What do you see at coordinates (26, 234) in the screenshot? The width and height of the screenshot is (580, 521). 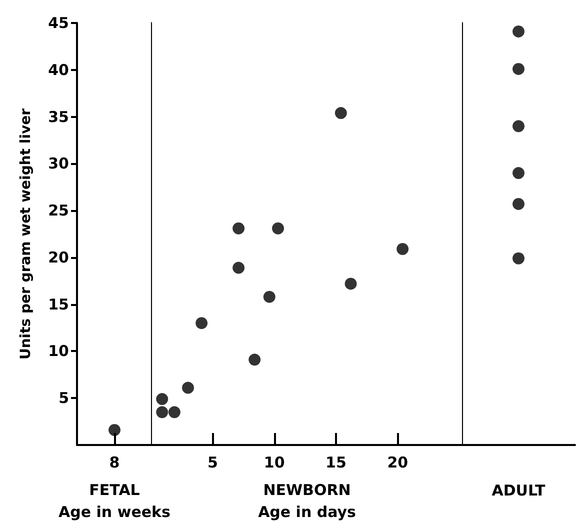 I see `y-axis-title: Units per gram wet weight liver` at bounding box center [26, 234].